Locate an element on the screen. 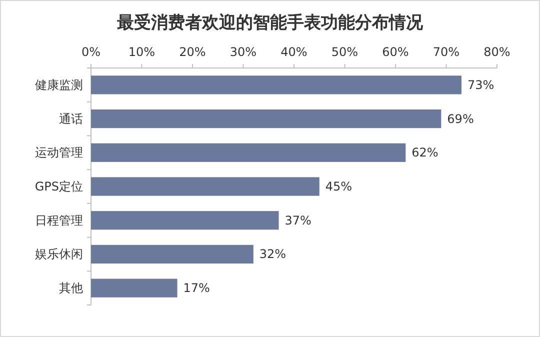 The height and width of the screenshot is (337, 540). y-tick-label: 通话 is located at coordinates (71, 119).